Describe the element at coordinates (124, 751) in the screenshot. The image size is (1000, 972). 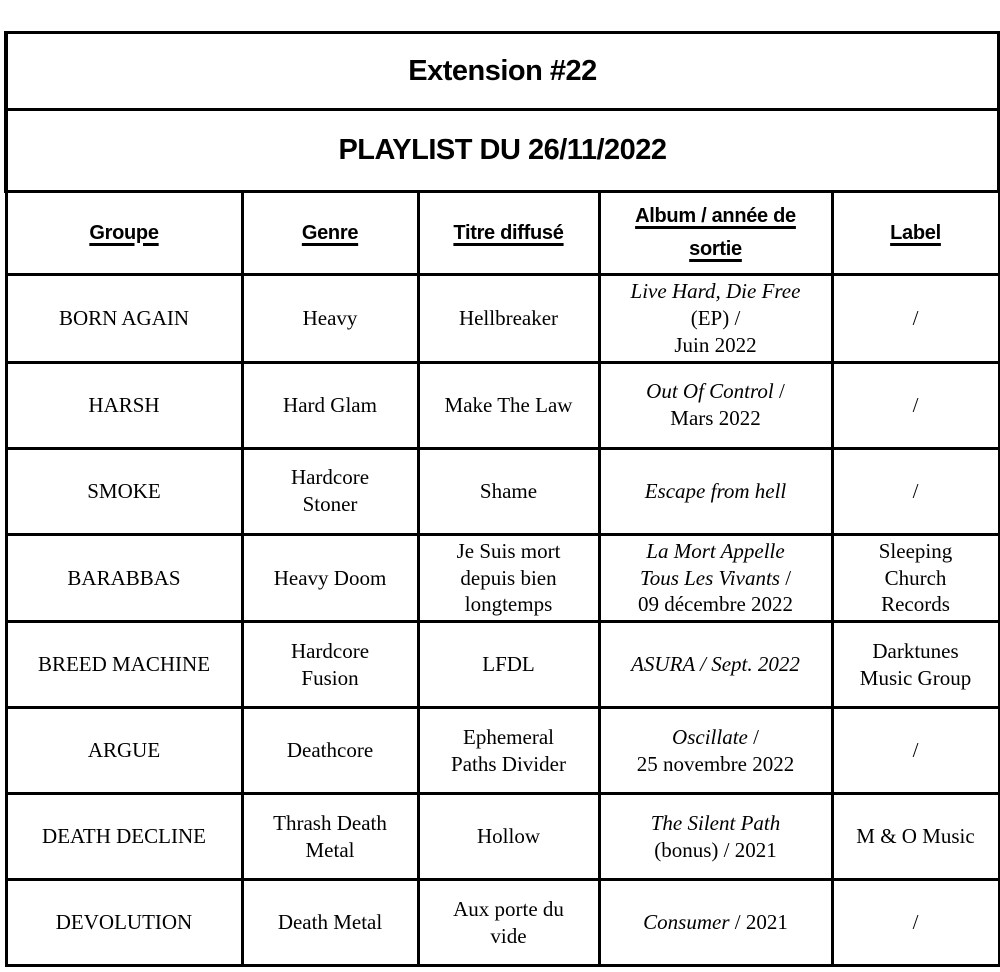
I see `cell-groupe: ARGUE` at that location.